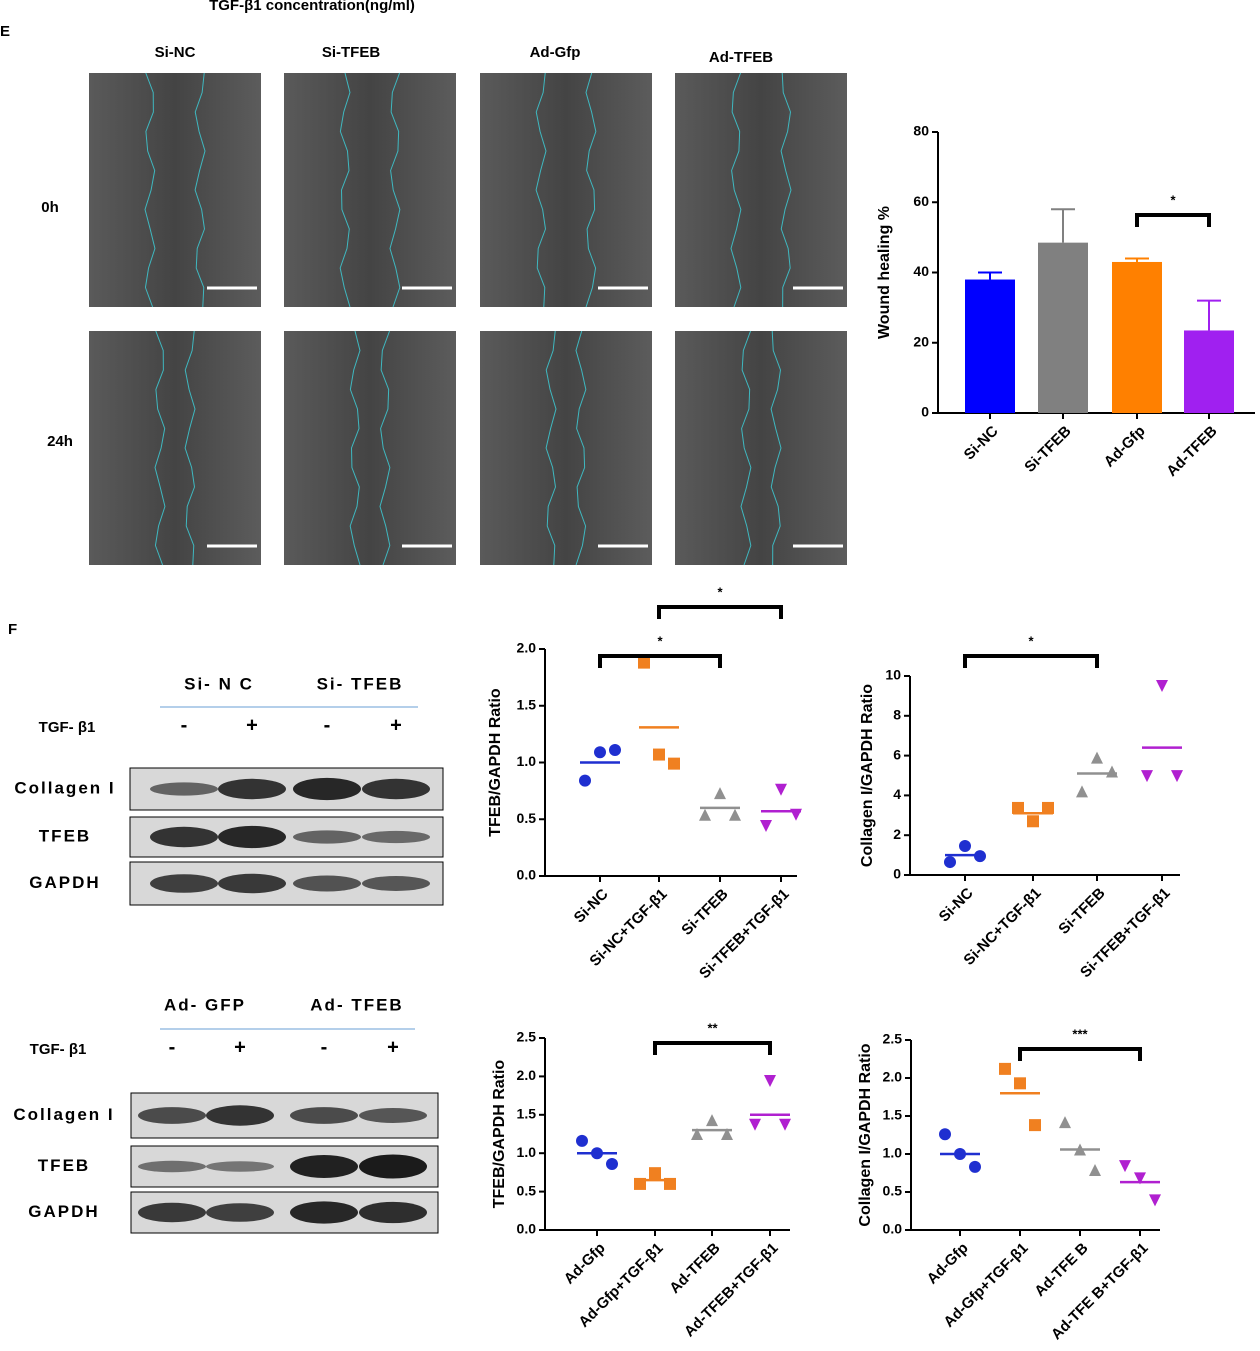 This screenshot has width=1260, height=1351. Describe the element at coordinates (58, 1049) in the screenshot. I see `treatment-label: TGF- β1` at that location.